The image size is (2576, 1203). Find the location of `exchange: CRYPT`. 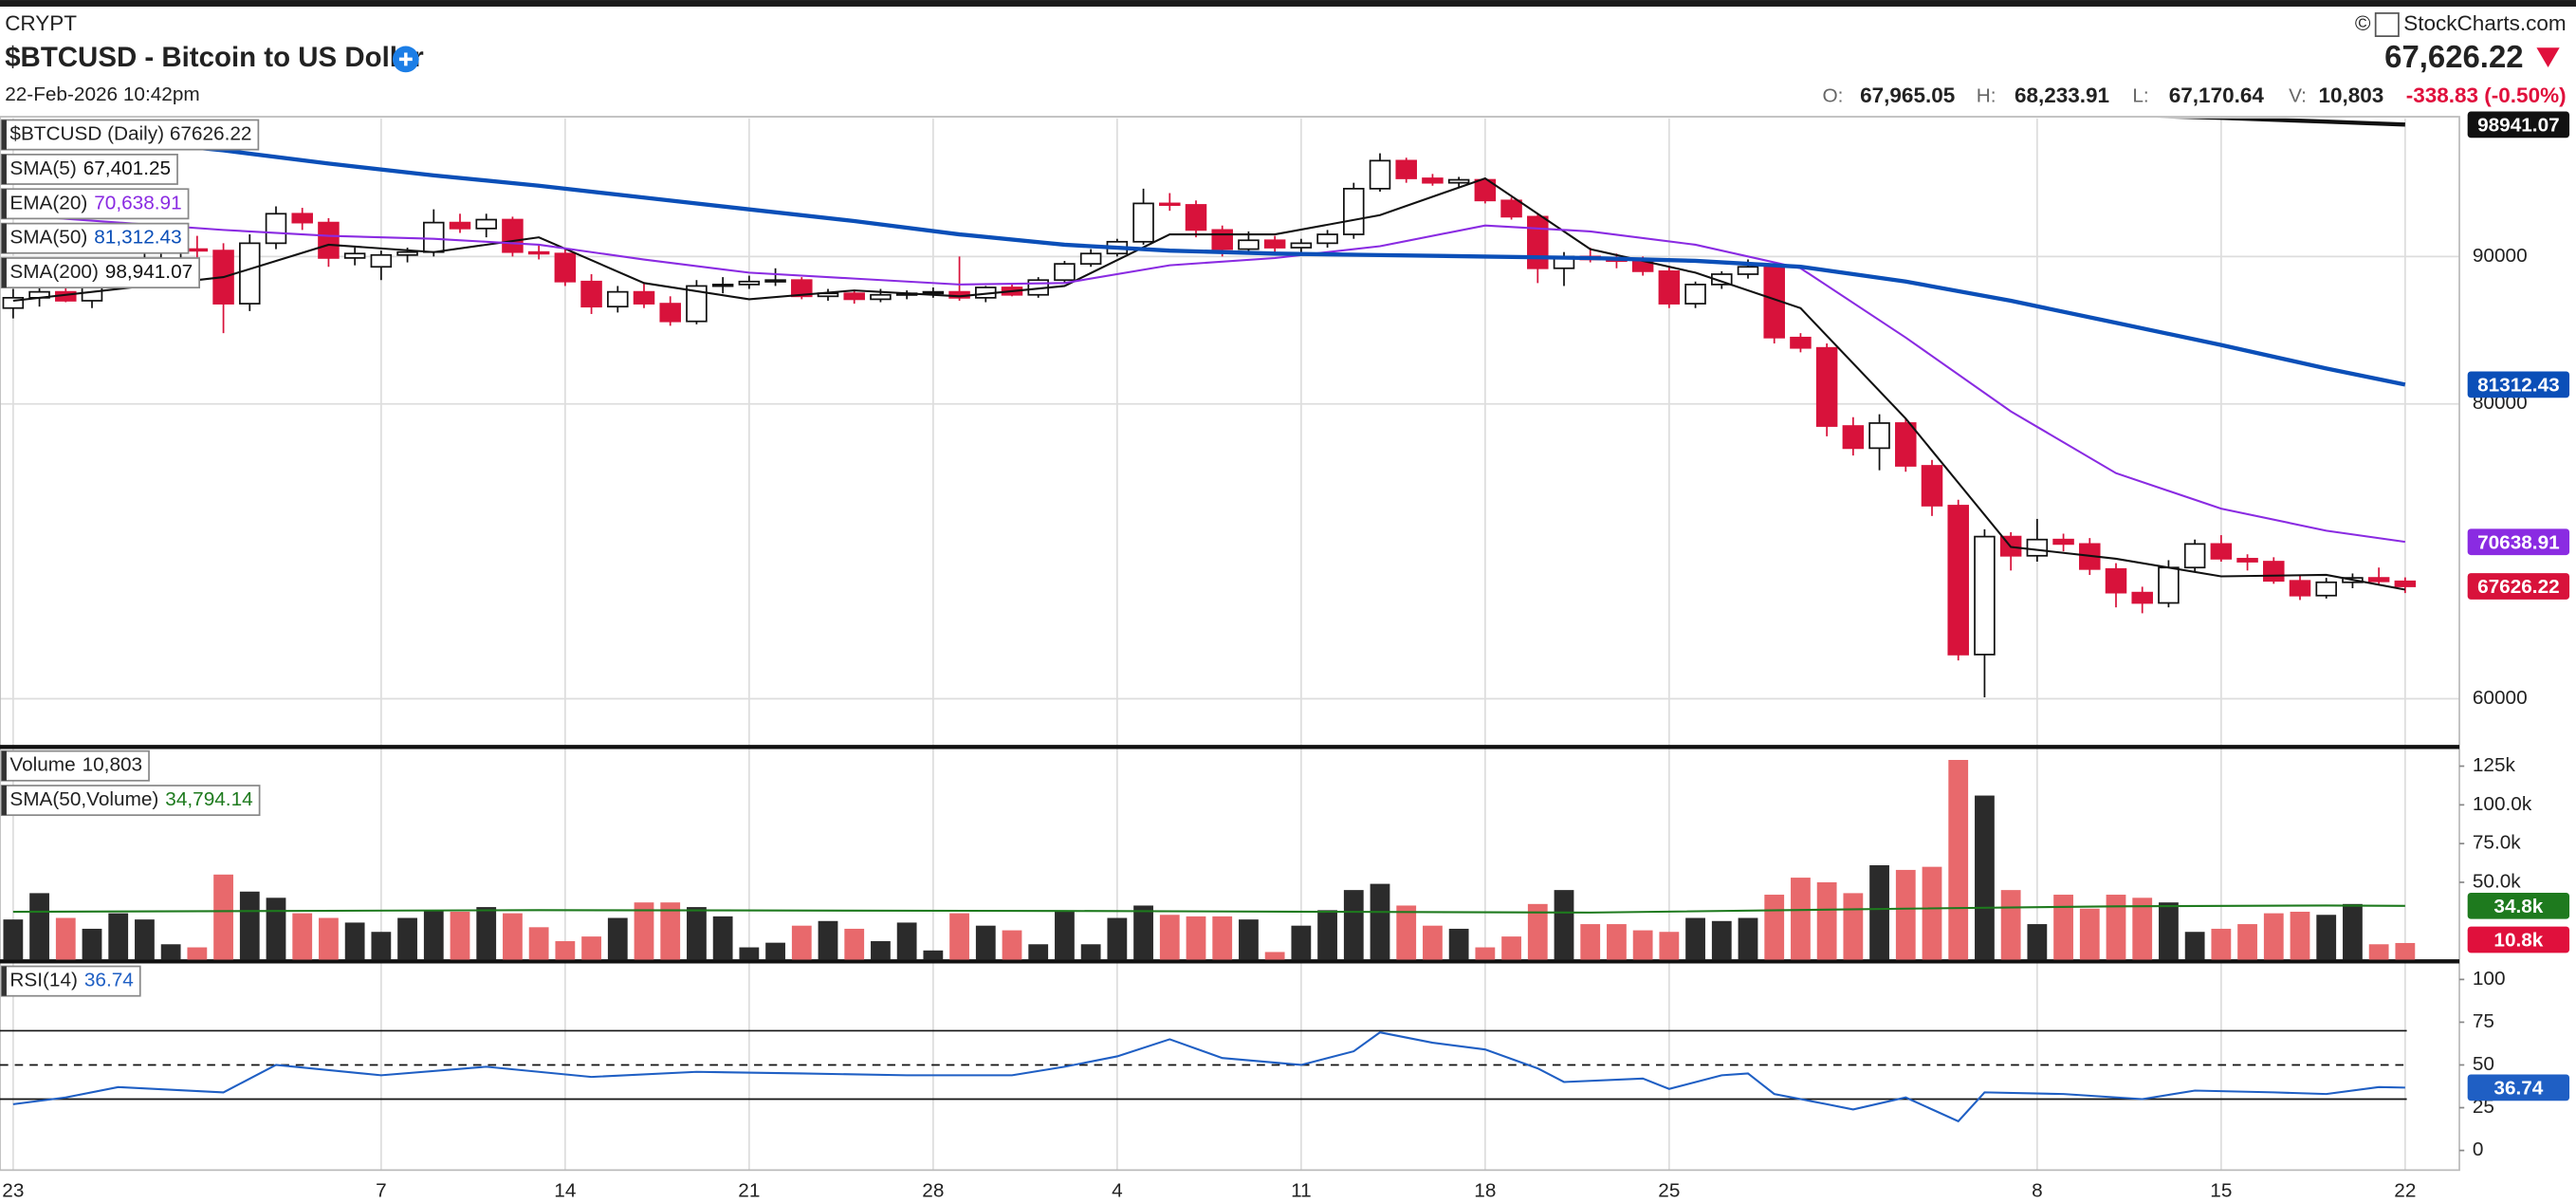

exchange: CRYPT is located at coordinates (41, 23).